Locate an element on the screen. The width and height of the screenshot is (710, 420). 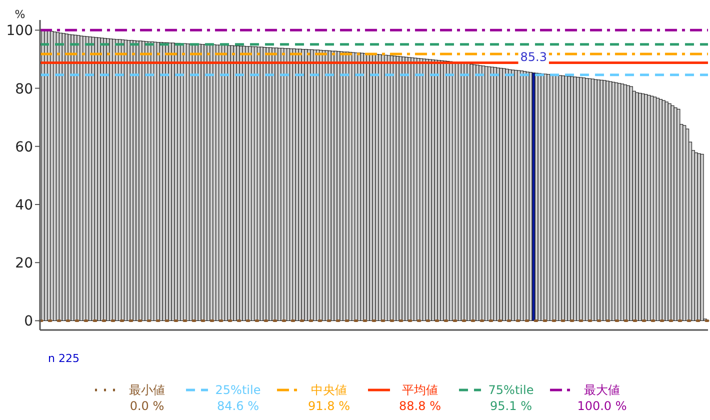
text: n 225 is located at coordinates (64, 358).